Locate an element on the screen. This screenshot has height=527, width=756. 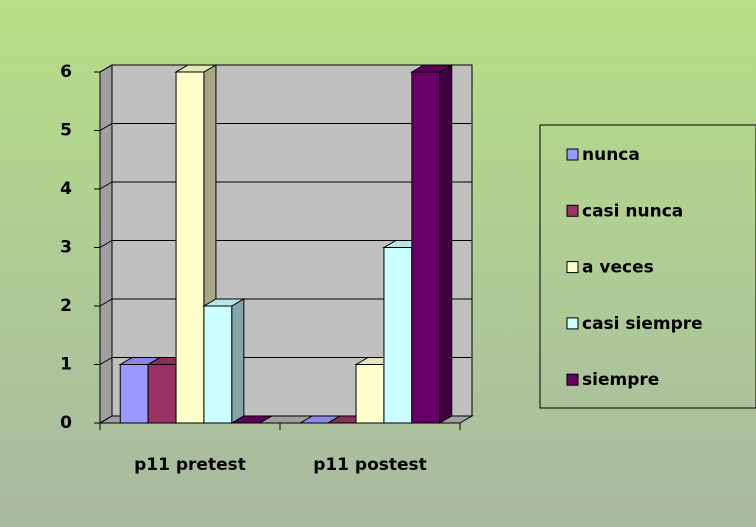
legend-label: casi nunca is located at coordinates (632, 211).